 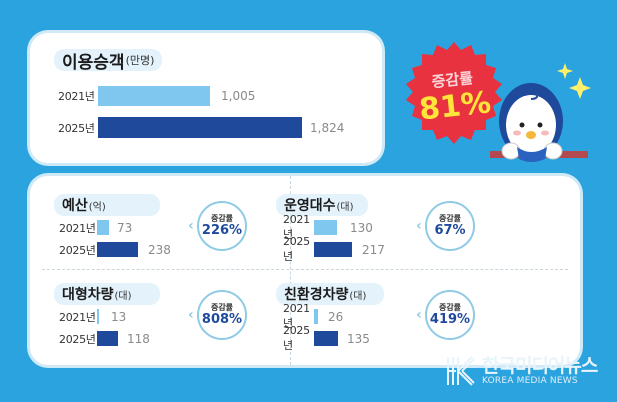 What do you see at coordinates (119, 316) in the screenshot?
I see `value-label: 13` at bounding box center [119, 316].